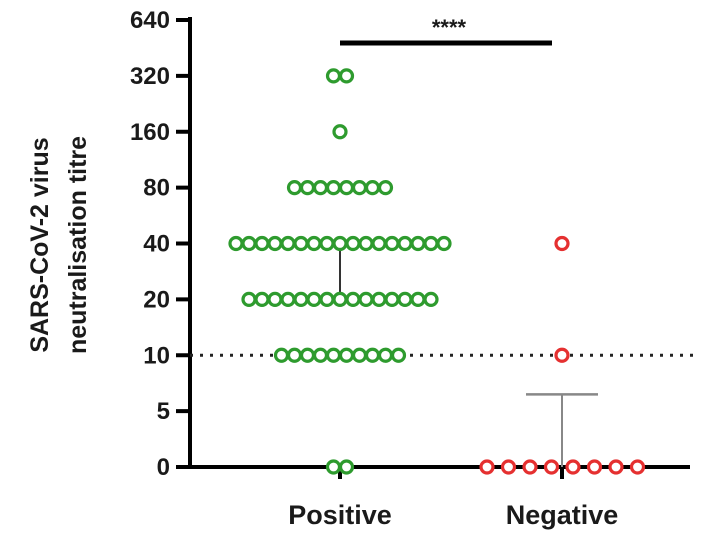  I want to click on y-axis-title: SARS-CoV-2 virus neutralisation titre, so click(59, 245).